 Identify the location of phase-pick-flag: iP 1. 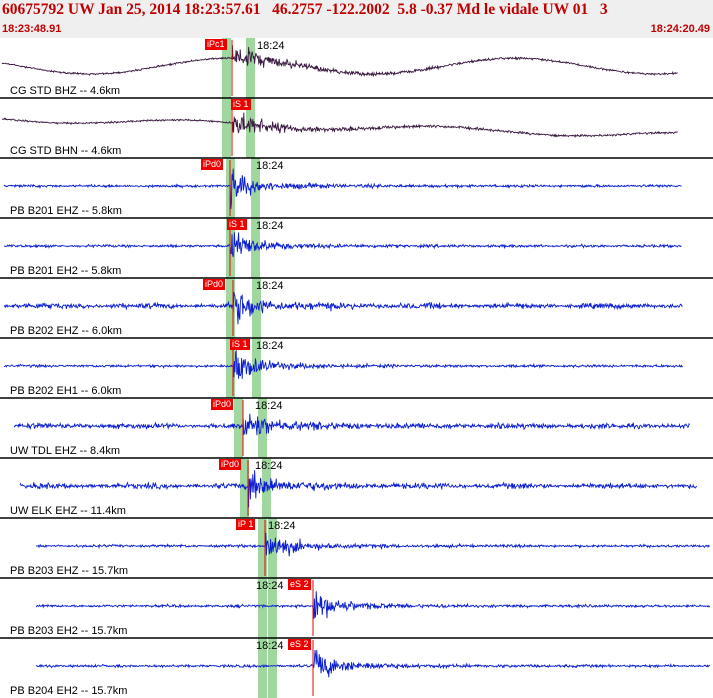
(246, 524).